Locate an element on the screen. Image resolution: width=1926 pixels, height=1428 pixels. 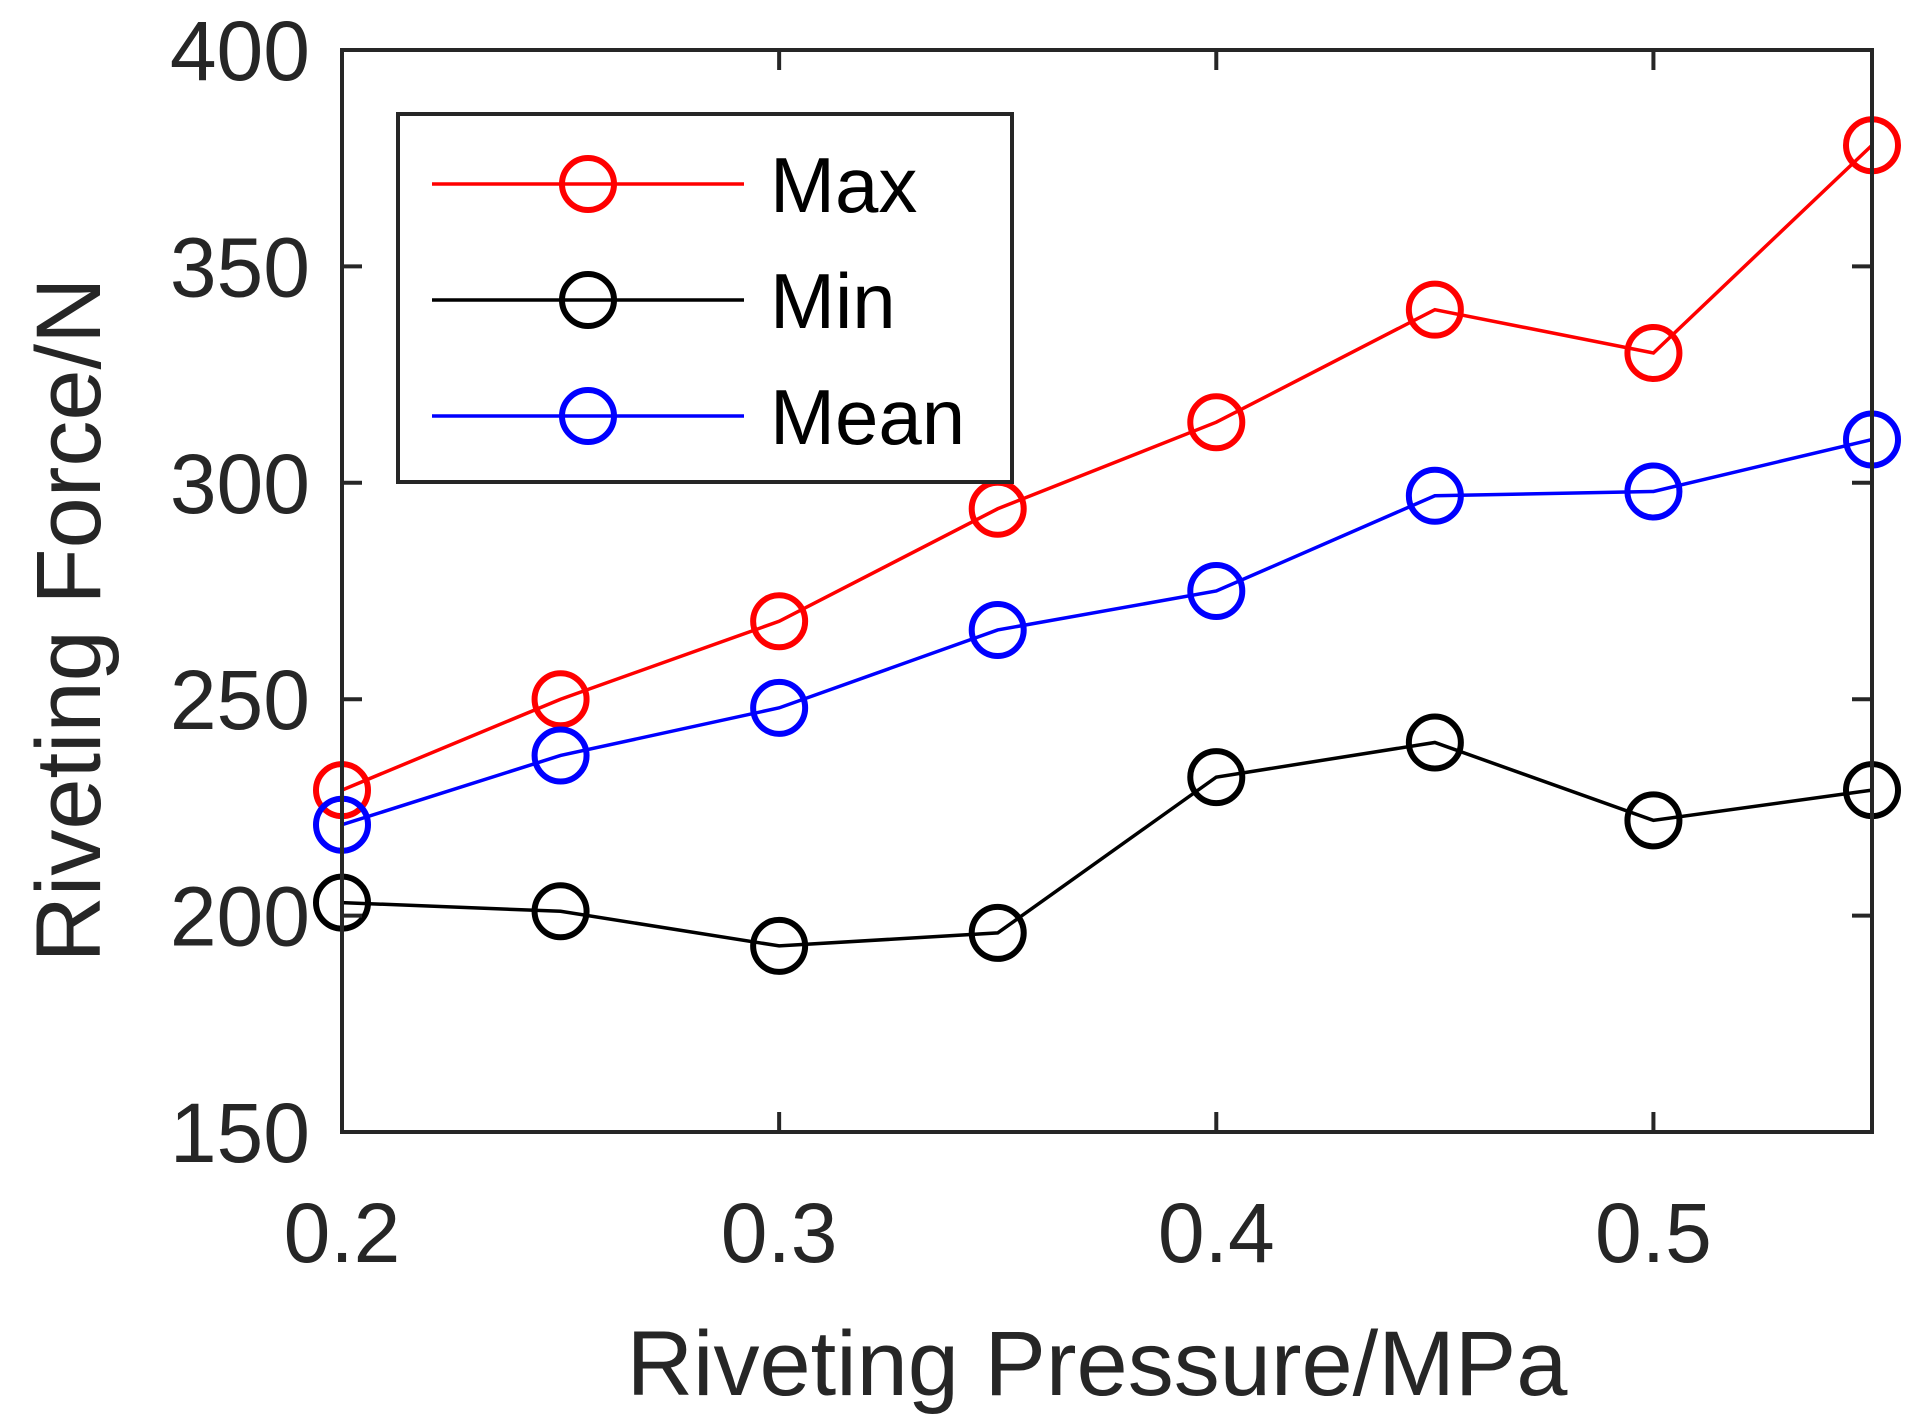
y-axis-title-group: Riveting Force/N is located at coordinates (69, 619).